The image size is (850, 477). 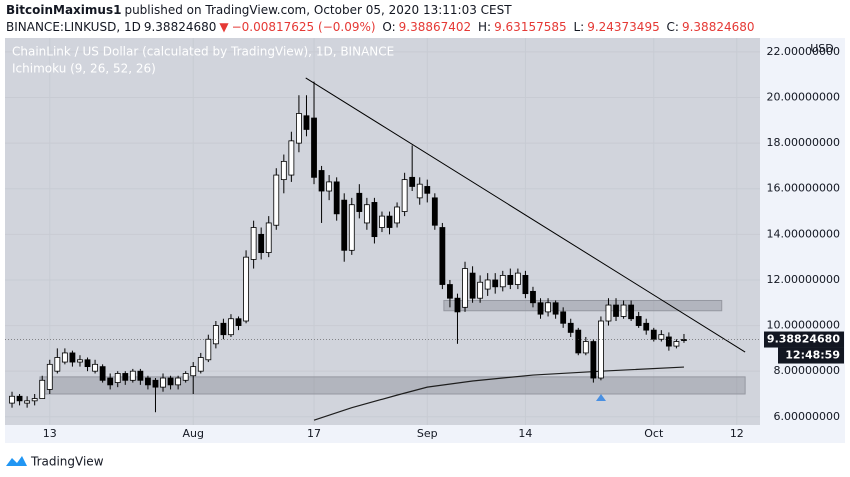 What do you see at coordinates (525, 433) in the screenshot?
I see `x-tick-label: 14` at bounding box center [525, 433].